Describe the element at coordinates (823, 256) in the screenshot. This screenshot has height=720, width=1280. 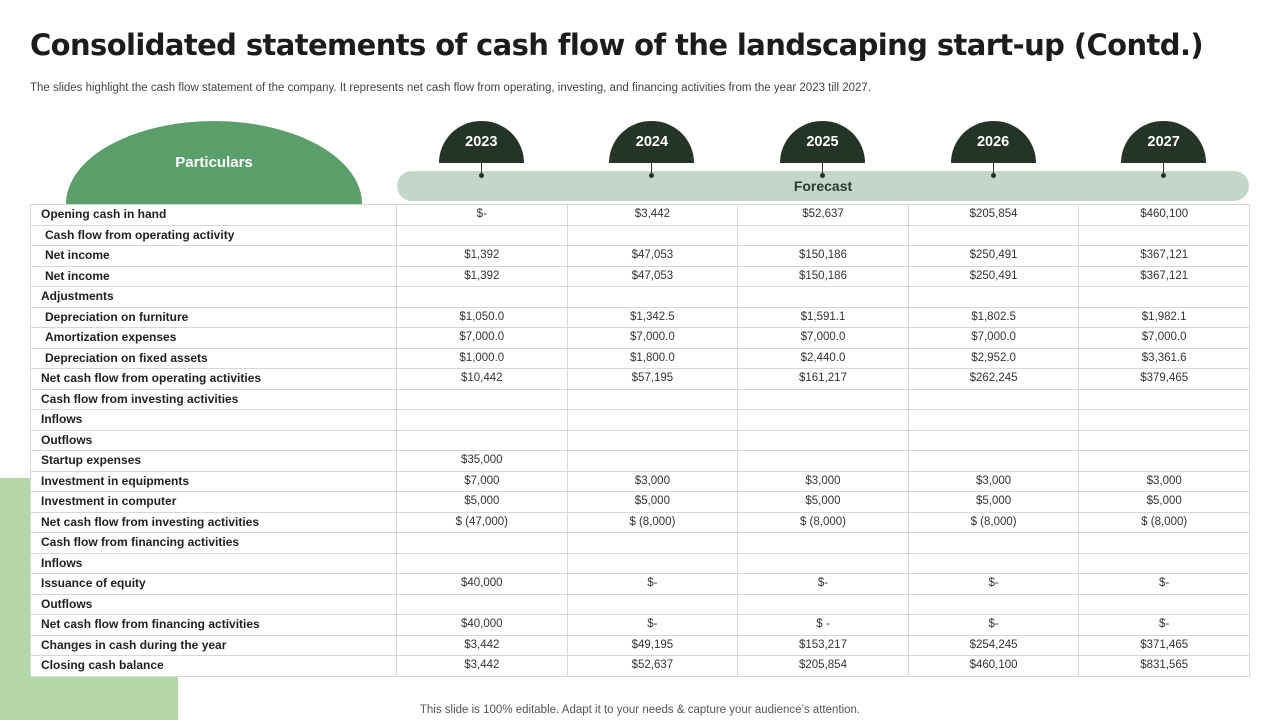
I see `cell-value: $150,186` at that location.